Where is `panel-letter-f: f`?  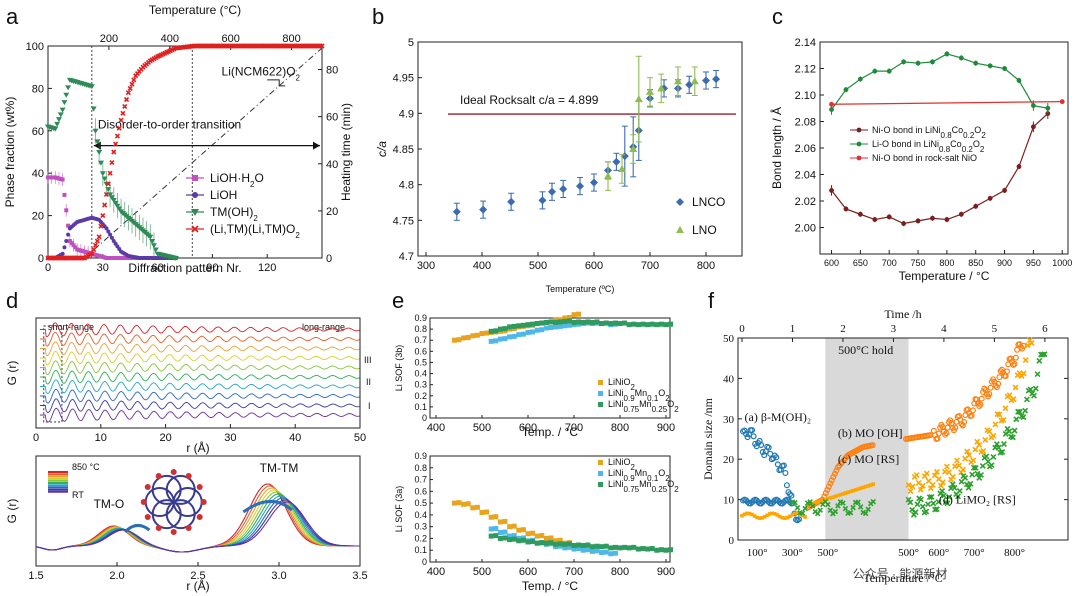 panel-letter-f: f is located at coordinates (711, 300).